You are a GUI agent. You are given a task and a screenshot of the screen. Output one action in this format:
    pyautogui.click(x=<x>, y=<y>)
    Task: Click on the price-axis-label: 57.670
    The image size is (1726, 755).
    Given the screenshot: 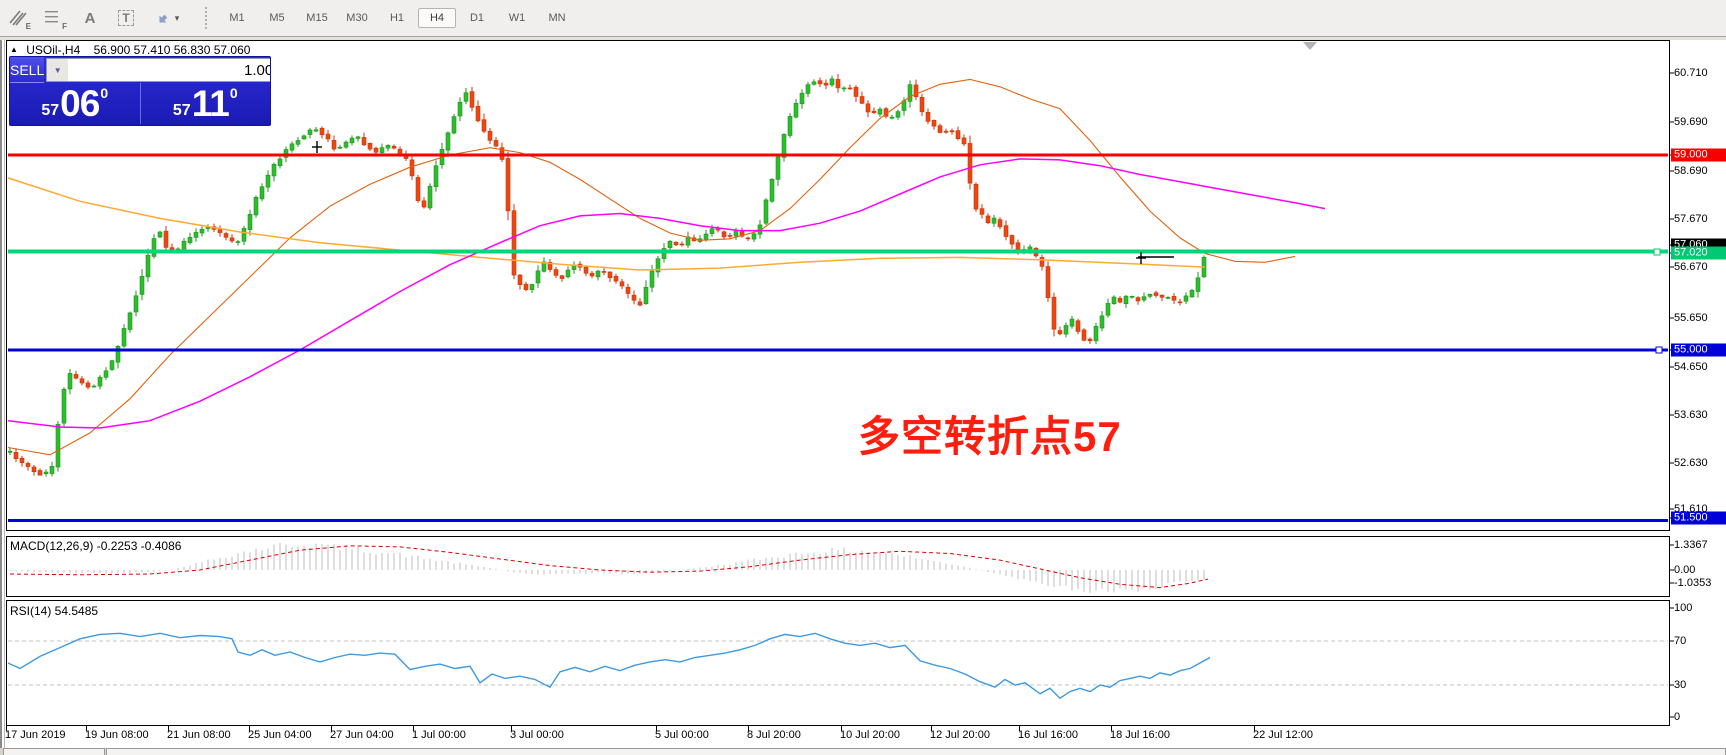 What is the action you would take?
    pyautogui.click(x=1691, y=219)
    